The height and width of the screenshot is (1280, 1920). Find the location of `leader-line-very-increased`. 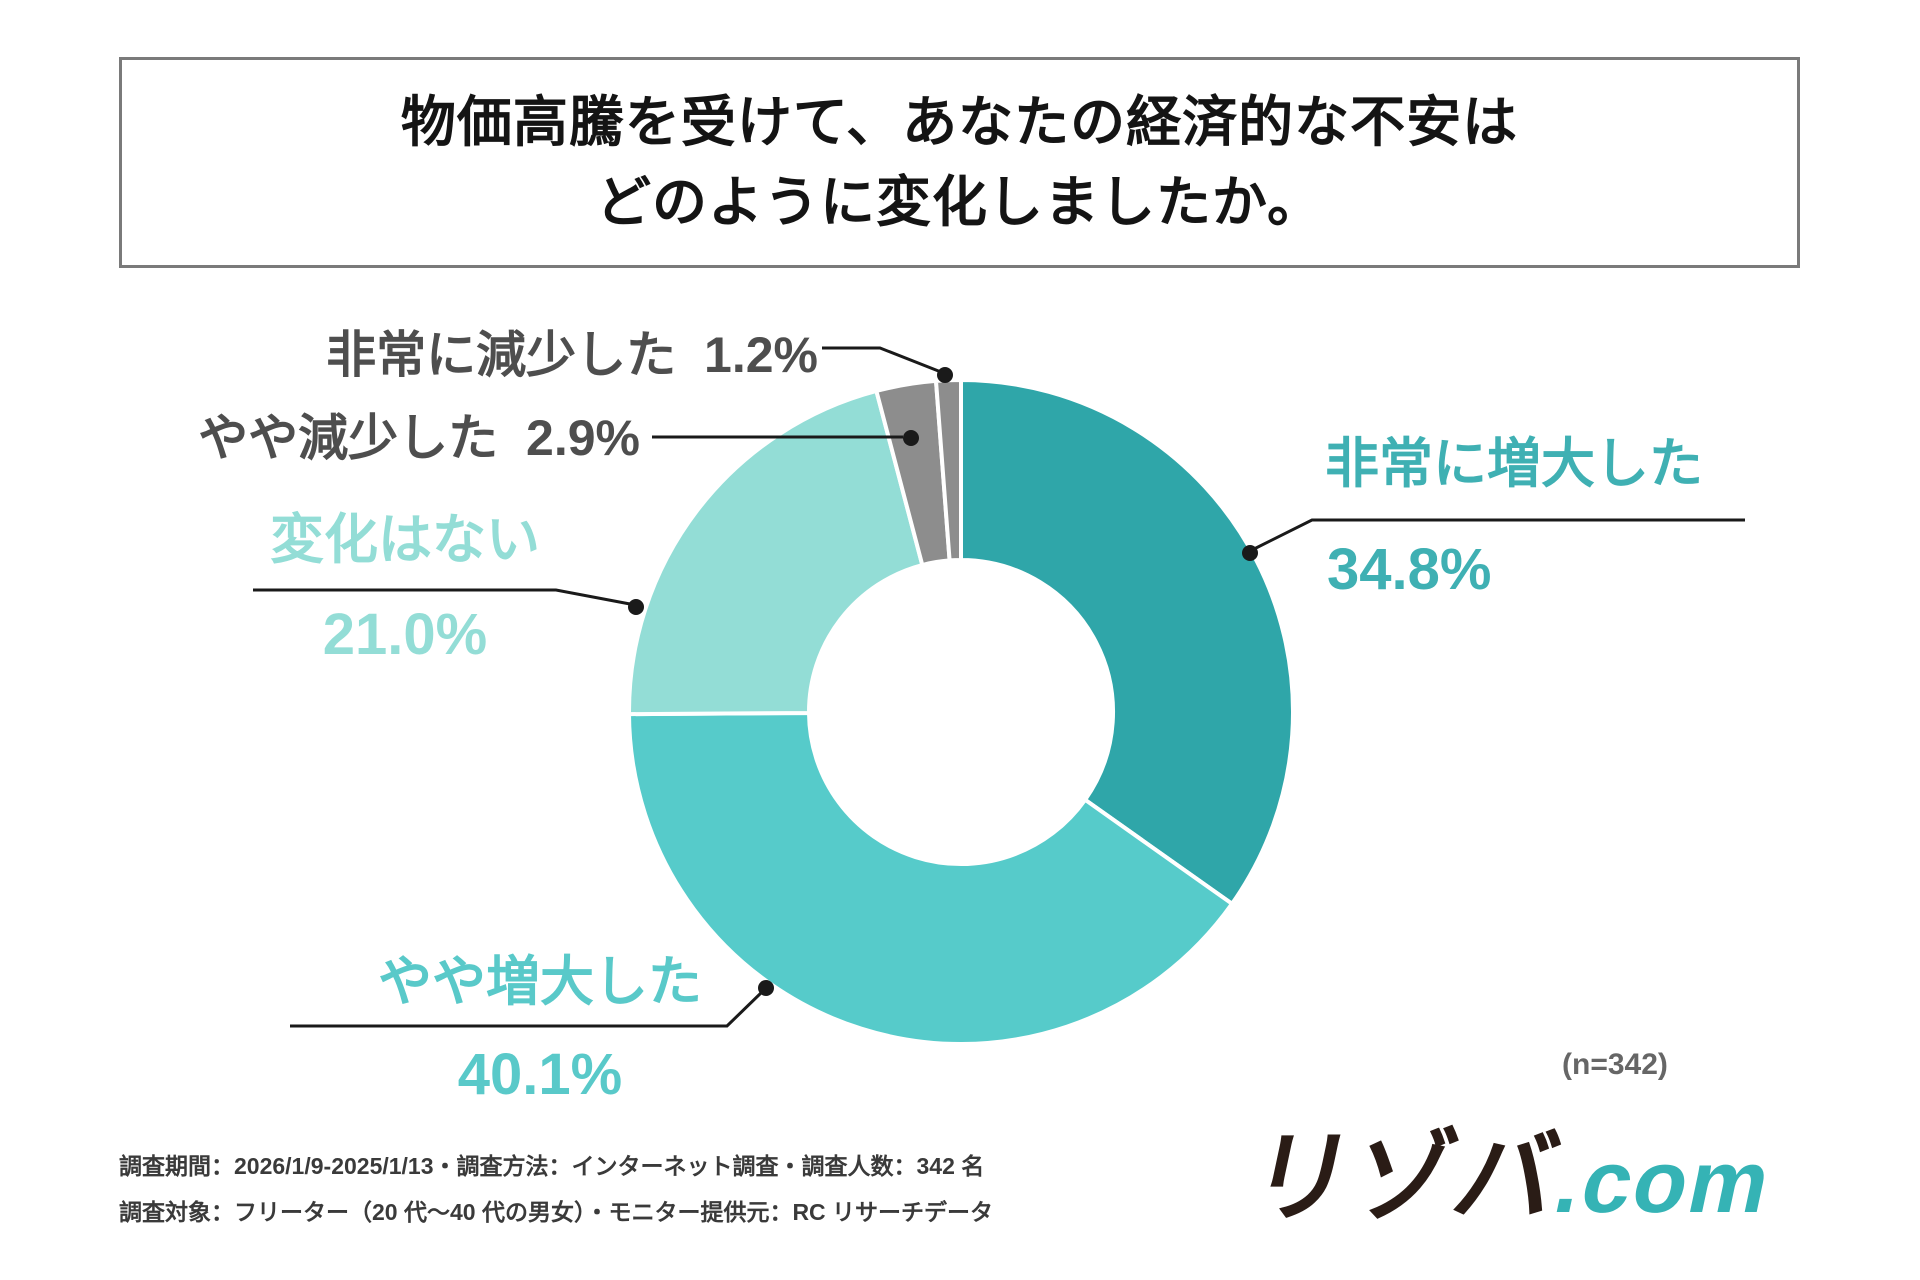

leader-line-very-increased is located at coordinates (1499, 534).